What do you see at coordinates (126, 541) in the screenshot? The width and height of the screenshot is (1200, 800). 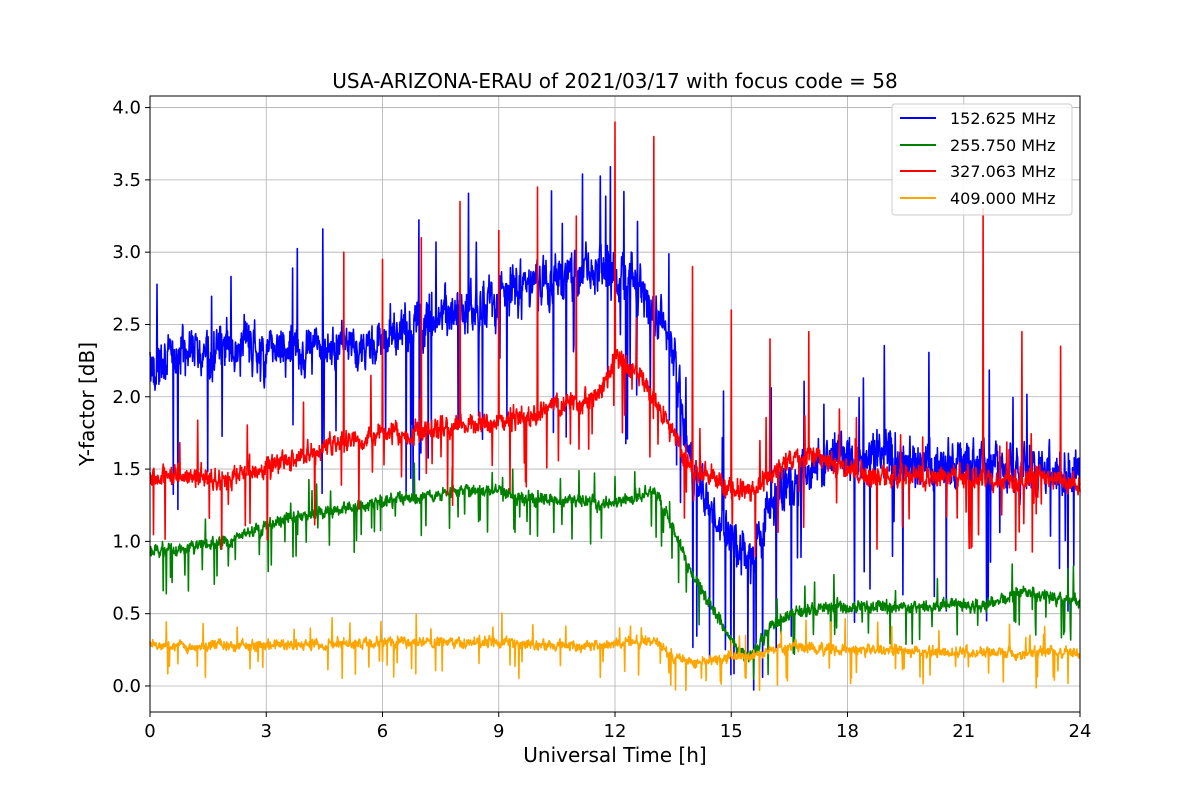 I see `y-tick-label: 1.0` at bounding box center [126, 541].